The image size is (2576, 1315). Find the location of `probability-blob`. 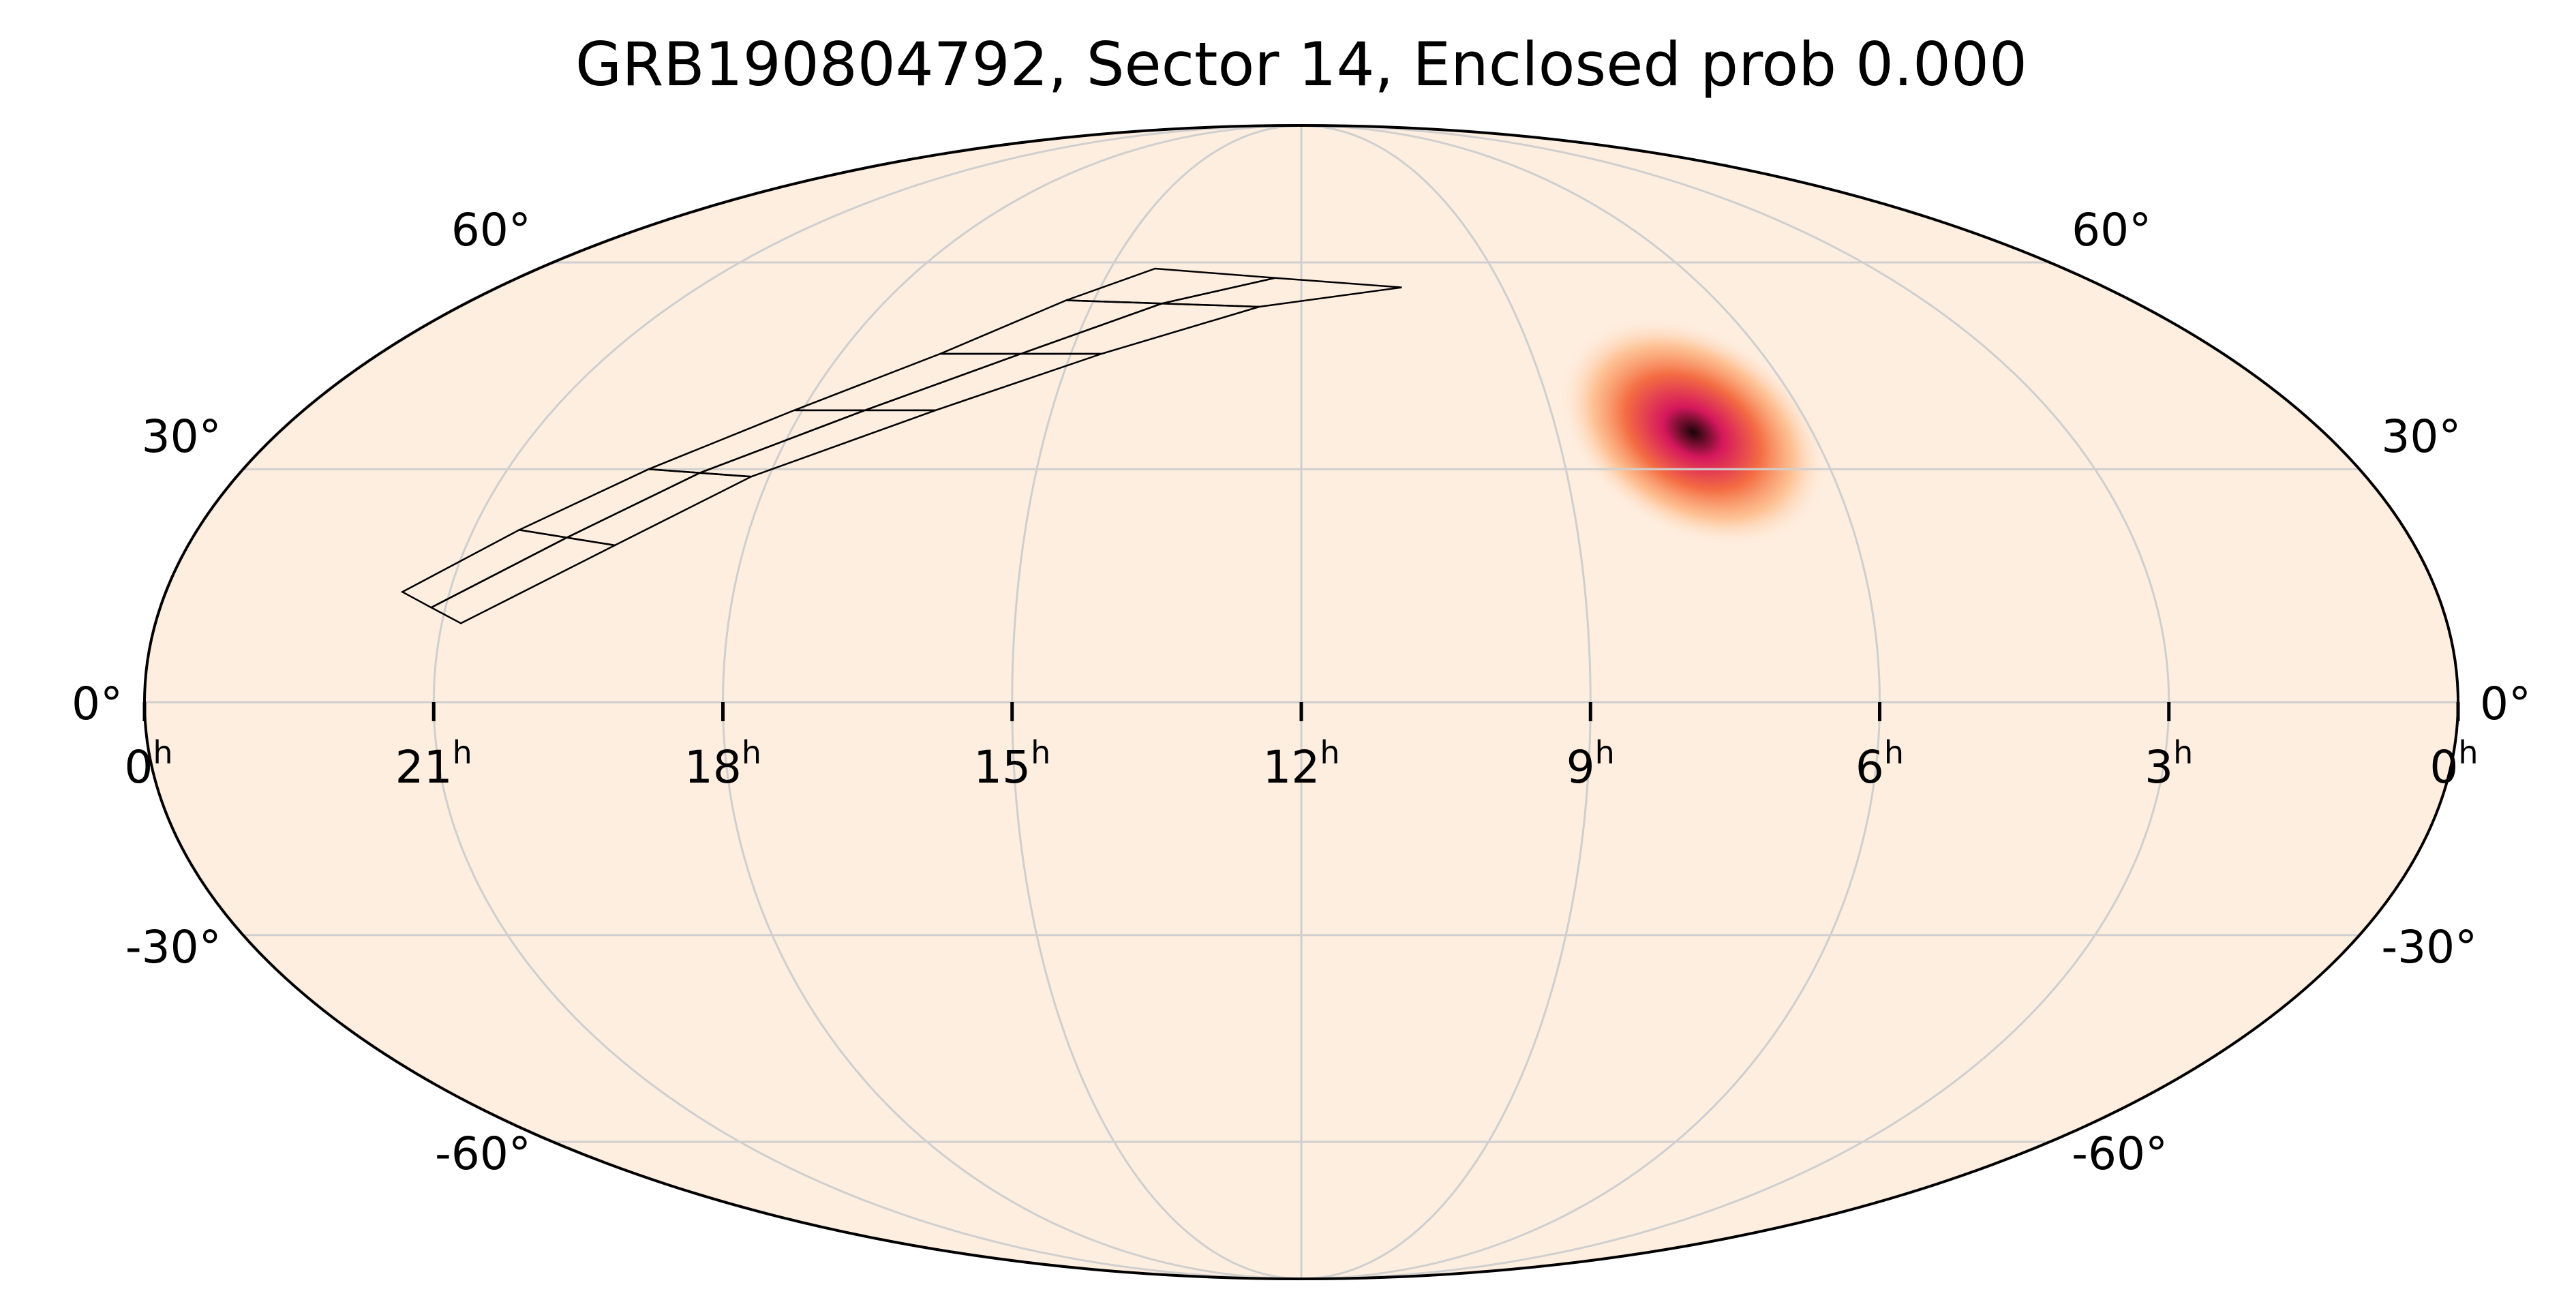

probability-blob is located at coordinates (1693, 432).